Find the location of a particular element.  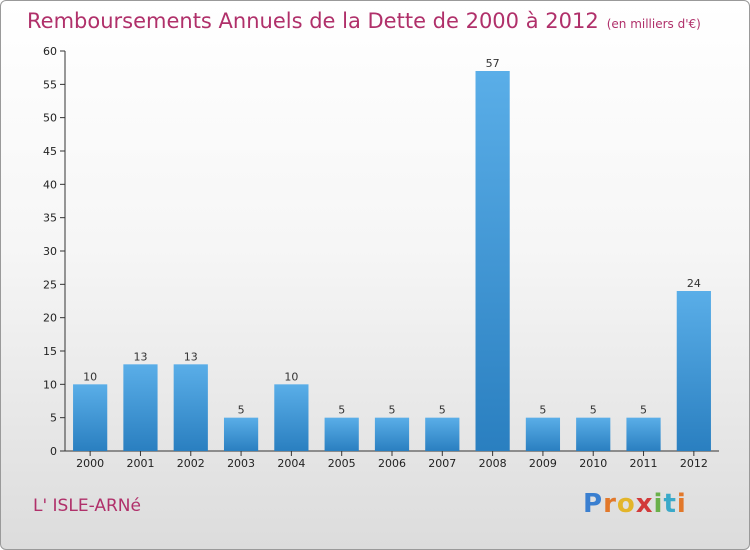

unit-label: (en milliers d'€) is located at coordinates (653, 24).